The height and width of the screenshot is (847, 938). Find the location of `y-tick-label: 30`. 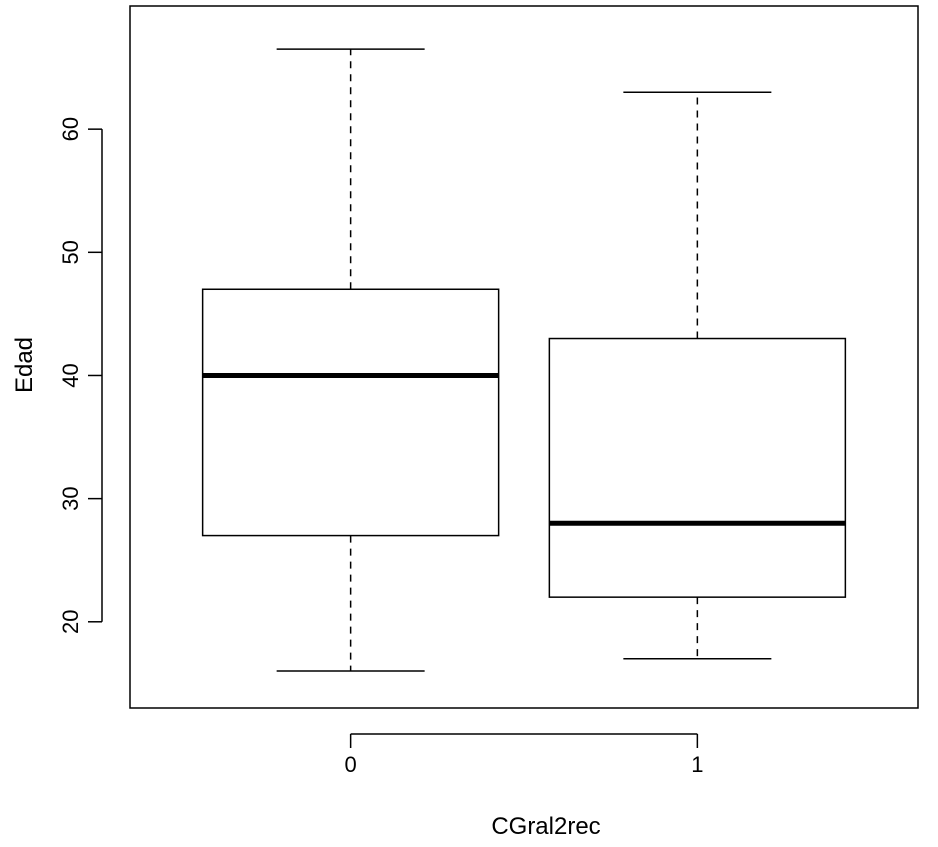

y-tick-label: 30 is located at coordinates (70, 498).